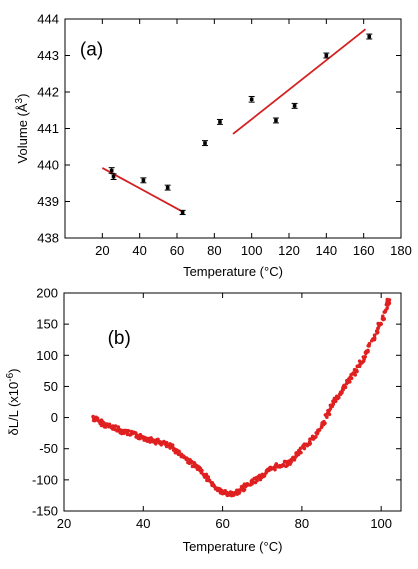  What do you see at coordinates (48, 128) in the screenshot?
I see `panel-a-y-tick-label: 441` at bounding box center [48, 128].